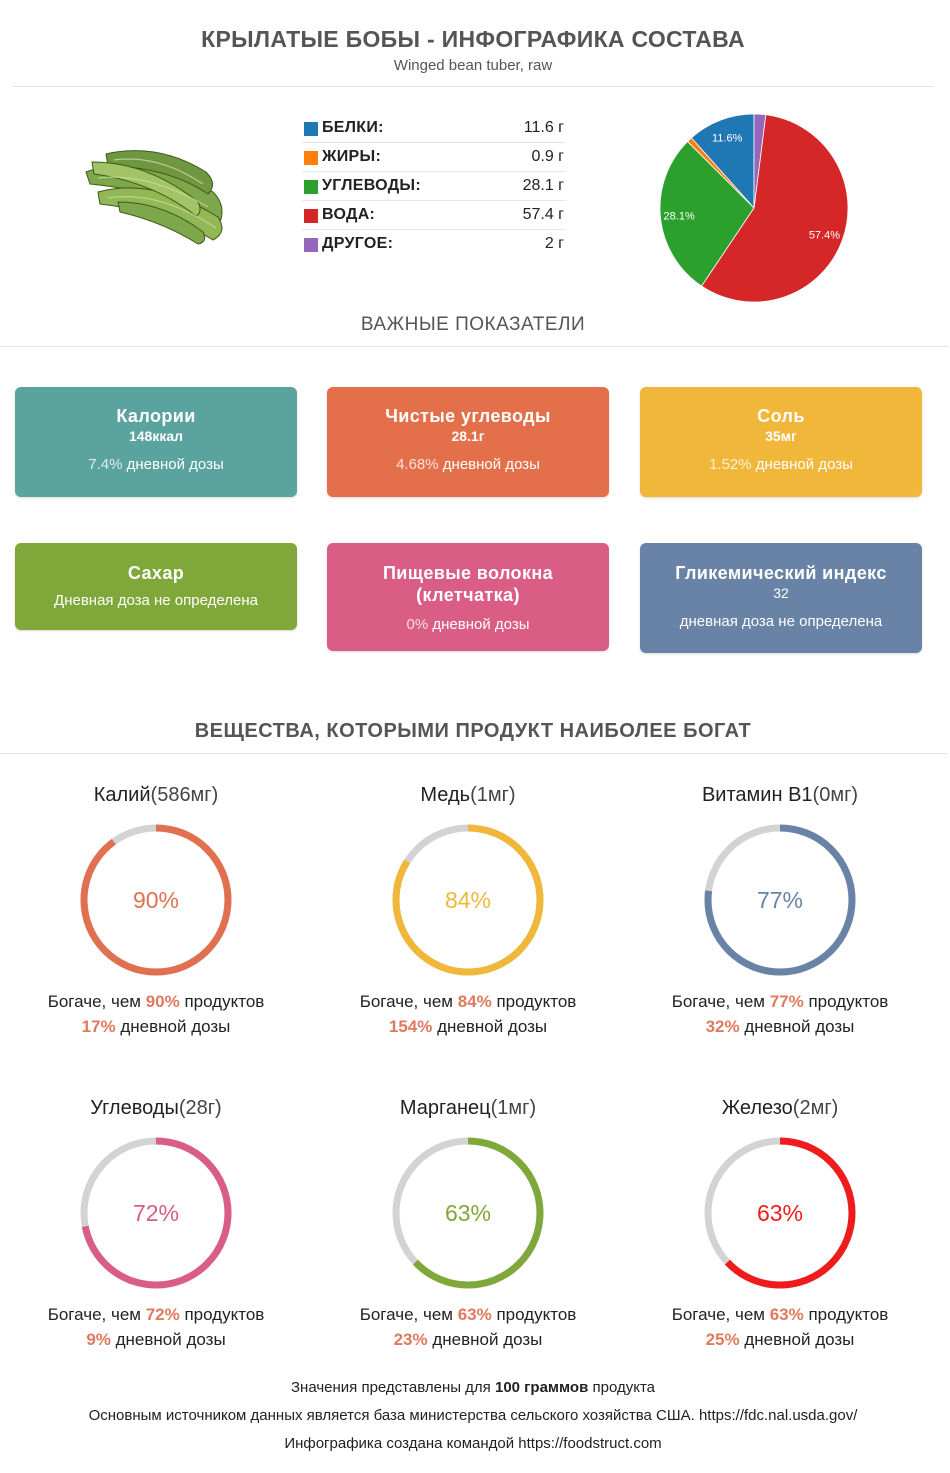 This screenshot has height=1473, width=950. I want to click on macro-row-carbs: УГЛЕВОДЫ: 28.1 г, so click(434, 186).